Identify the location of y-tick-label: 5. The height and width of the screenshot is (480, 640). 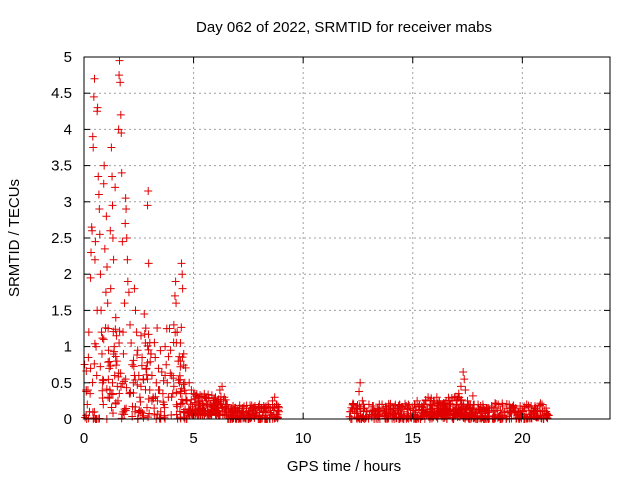
(68, 57).